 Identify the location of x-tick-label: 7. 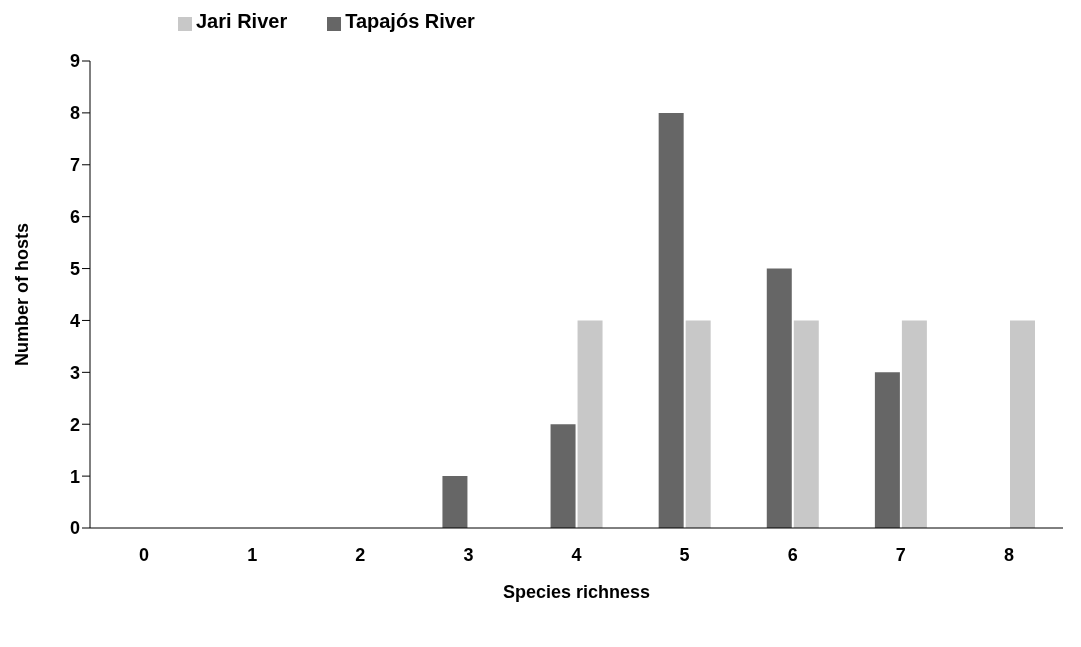
(900, 554).